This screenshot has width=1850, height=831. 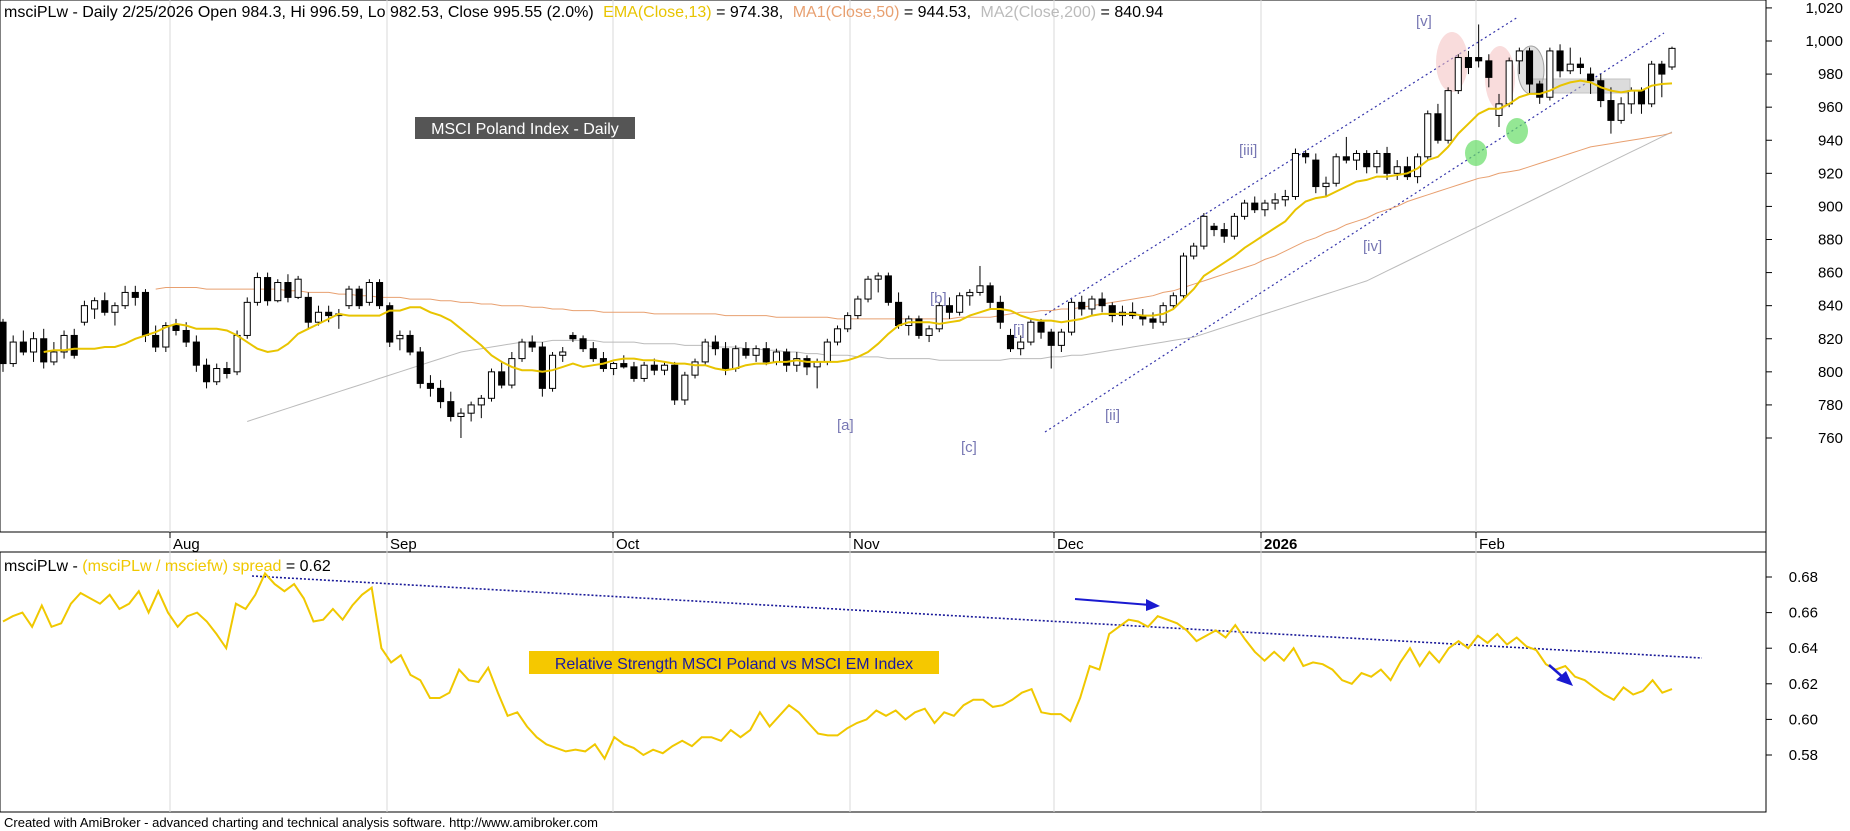 What do you see at coordinates (1153, 605) in the screenshot?
I see `arrowhead-right-icon` at bounding box center [1153, 605].